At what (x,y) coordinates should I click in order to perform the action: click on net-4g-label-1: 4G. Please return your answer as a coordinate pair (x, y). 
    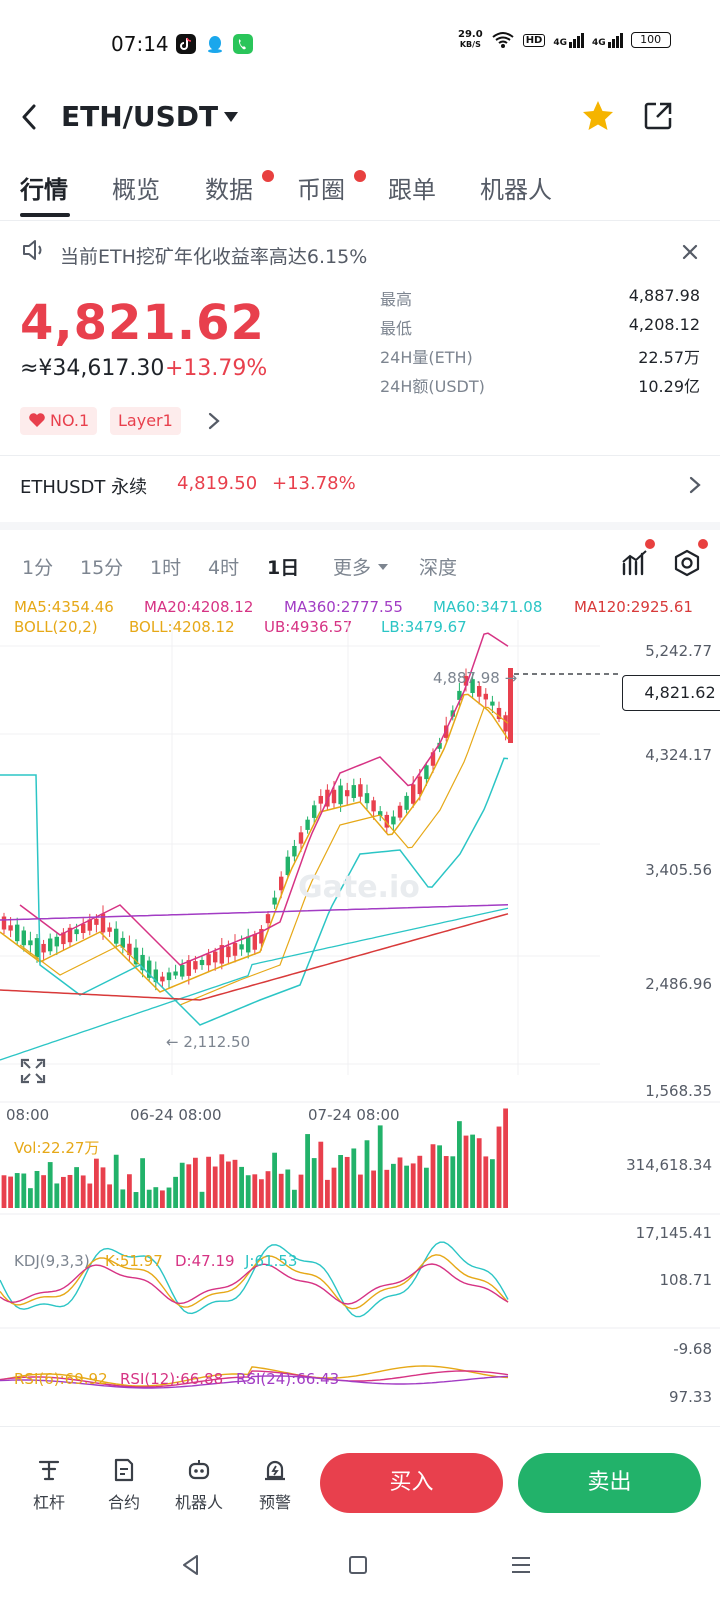
    Looking at the image, I should click on (560, 43).